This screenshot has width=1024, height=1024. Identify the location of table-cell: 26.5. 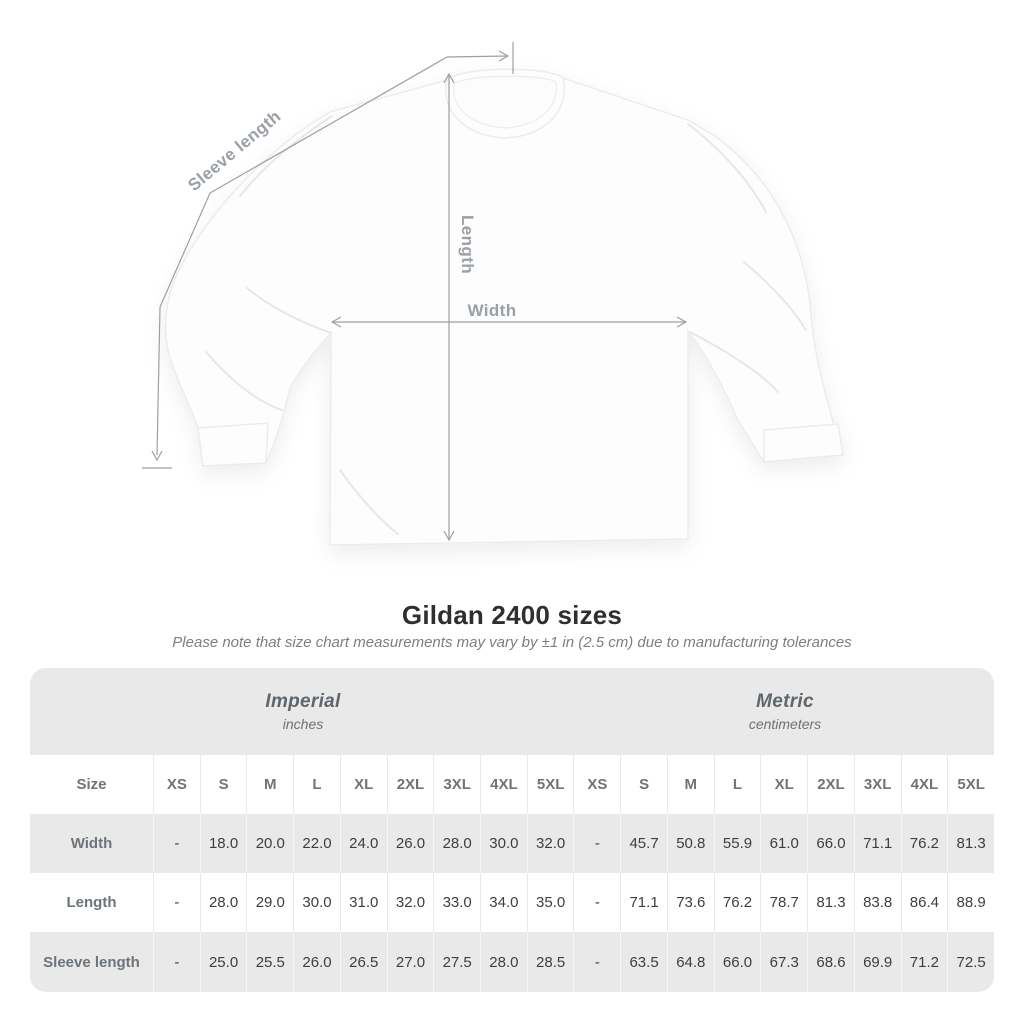
(363, 962).